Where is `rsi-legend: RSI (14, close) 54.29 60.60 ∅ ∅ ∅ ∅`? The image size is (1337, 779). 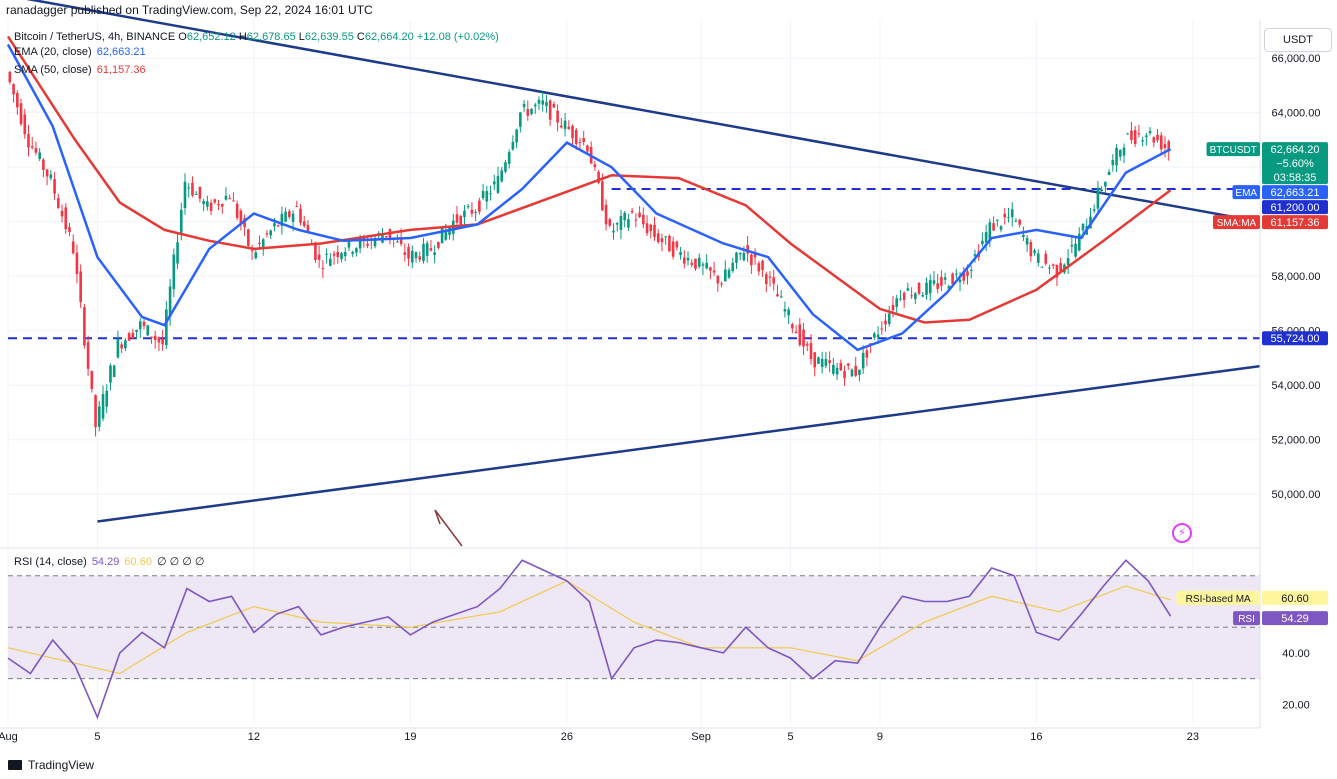
rsi-legend: RSI (14, close) 54.29 60.60 ∅ ∅ ∅ ∅ is located at coordinates (109, 562).